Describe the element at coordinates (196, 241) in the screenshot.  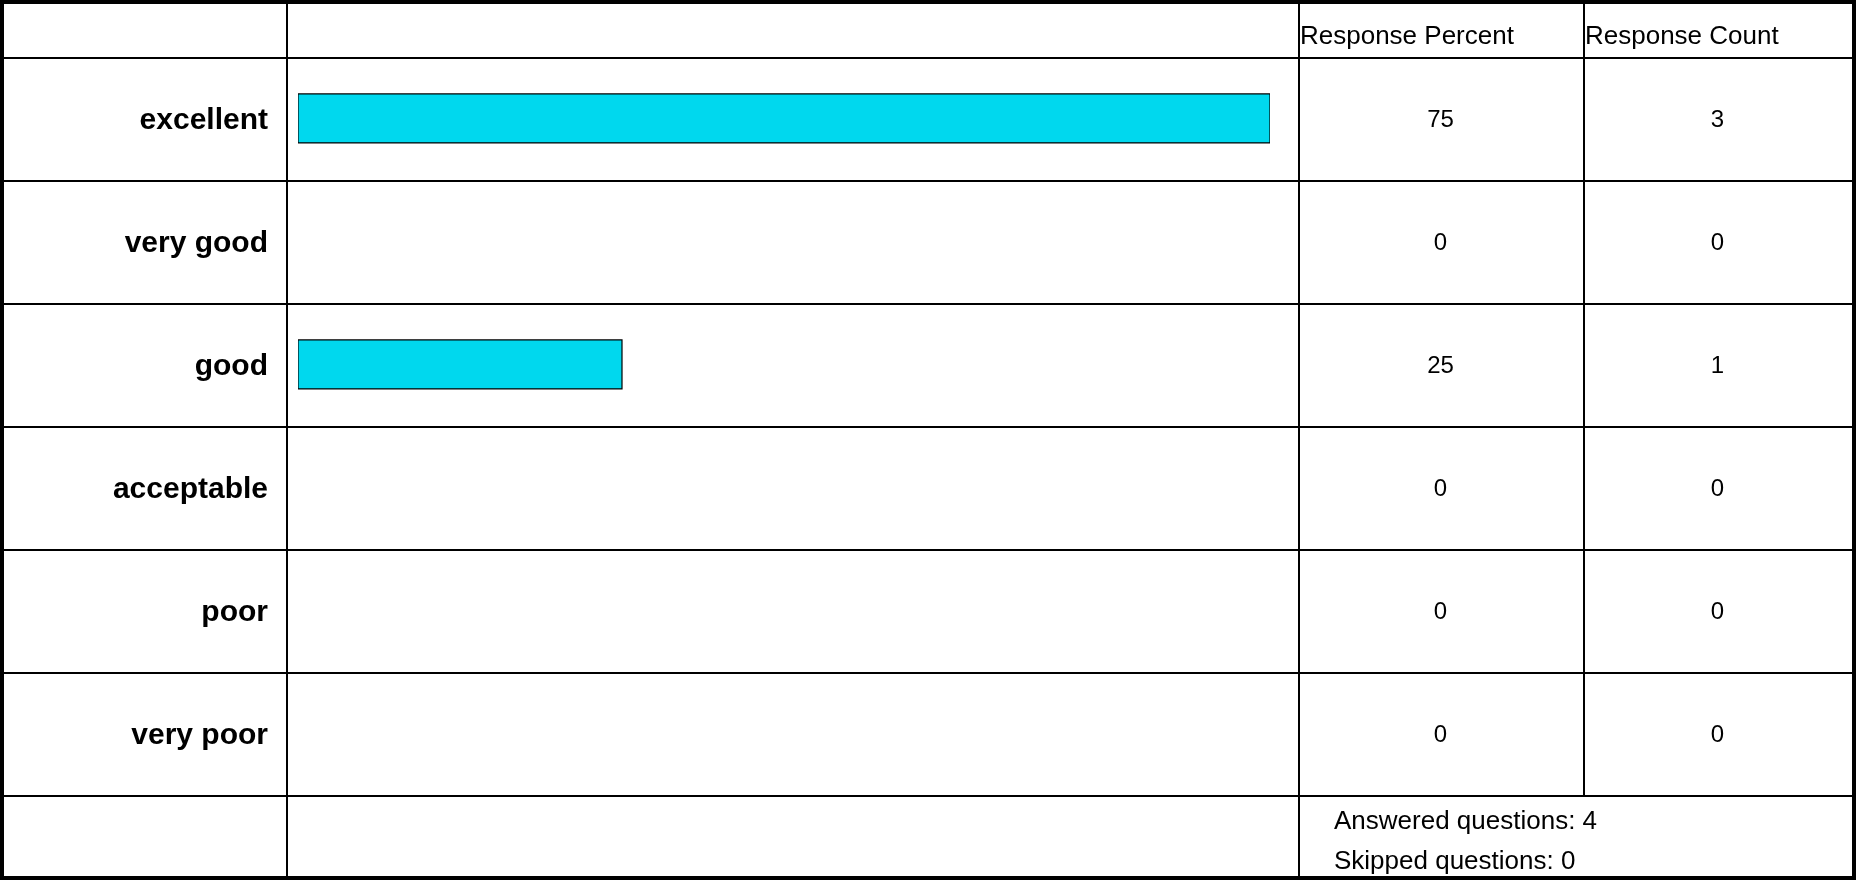
I see `y-tick-label: very good` at that location.